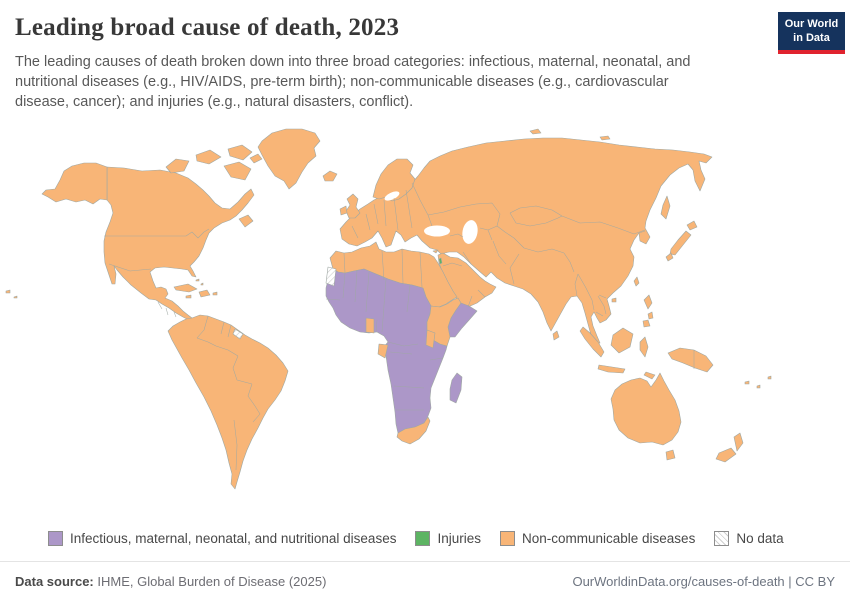 The image size is (850, 600). I want to click on legend-label-injuries: Injuries, so click(459, 538).